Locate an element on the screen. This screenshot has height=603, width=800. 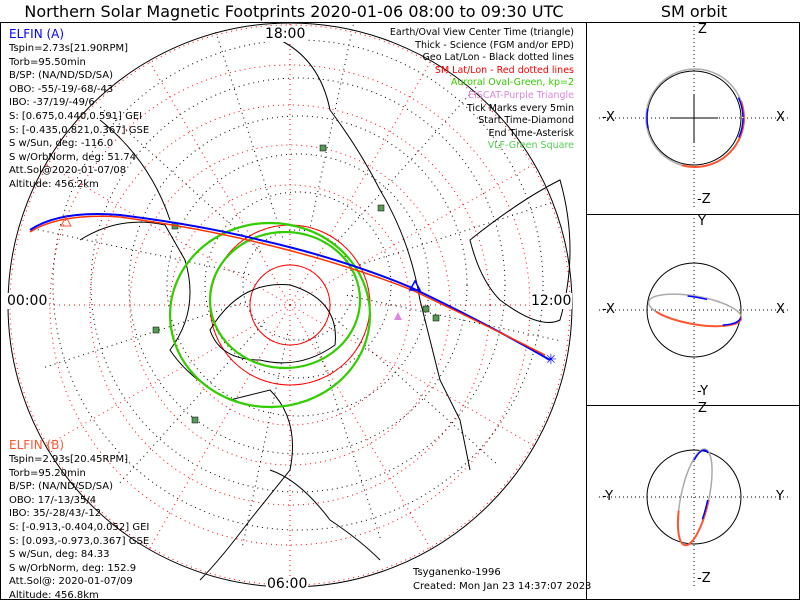
legend-item: Earth/Oval View Center Time (triangle) is located at coordinates (481, 32).